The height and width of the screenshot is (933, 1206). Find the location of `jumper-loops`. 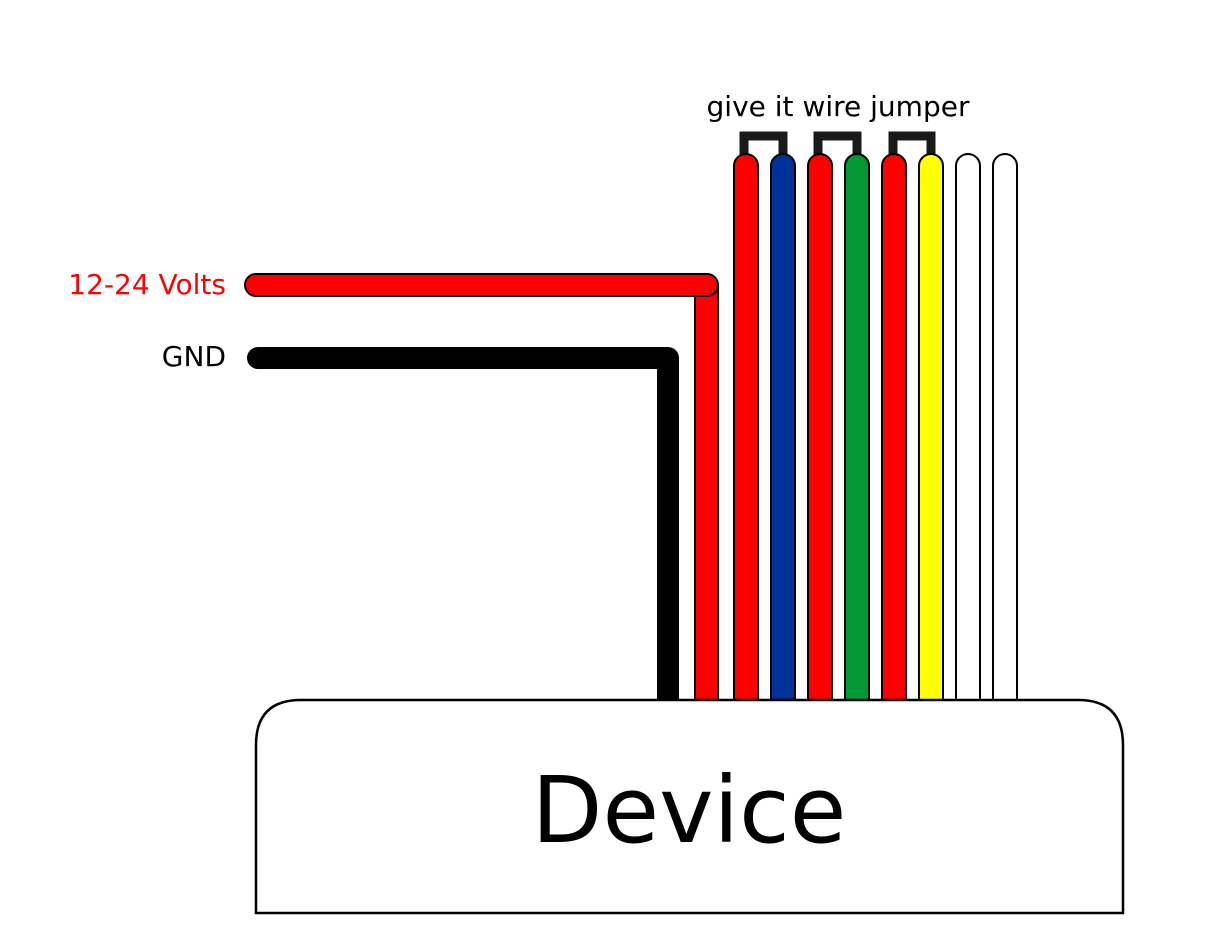

jumper-loops is located at coordinates (837, 144).